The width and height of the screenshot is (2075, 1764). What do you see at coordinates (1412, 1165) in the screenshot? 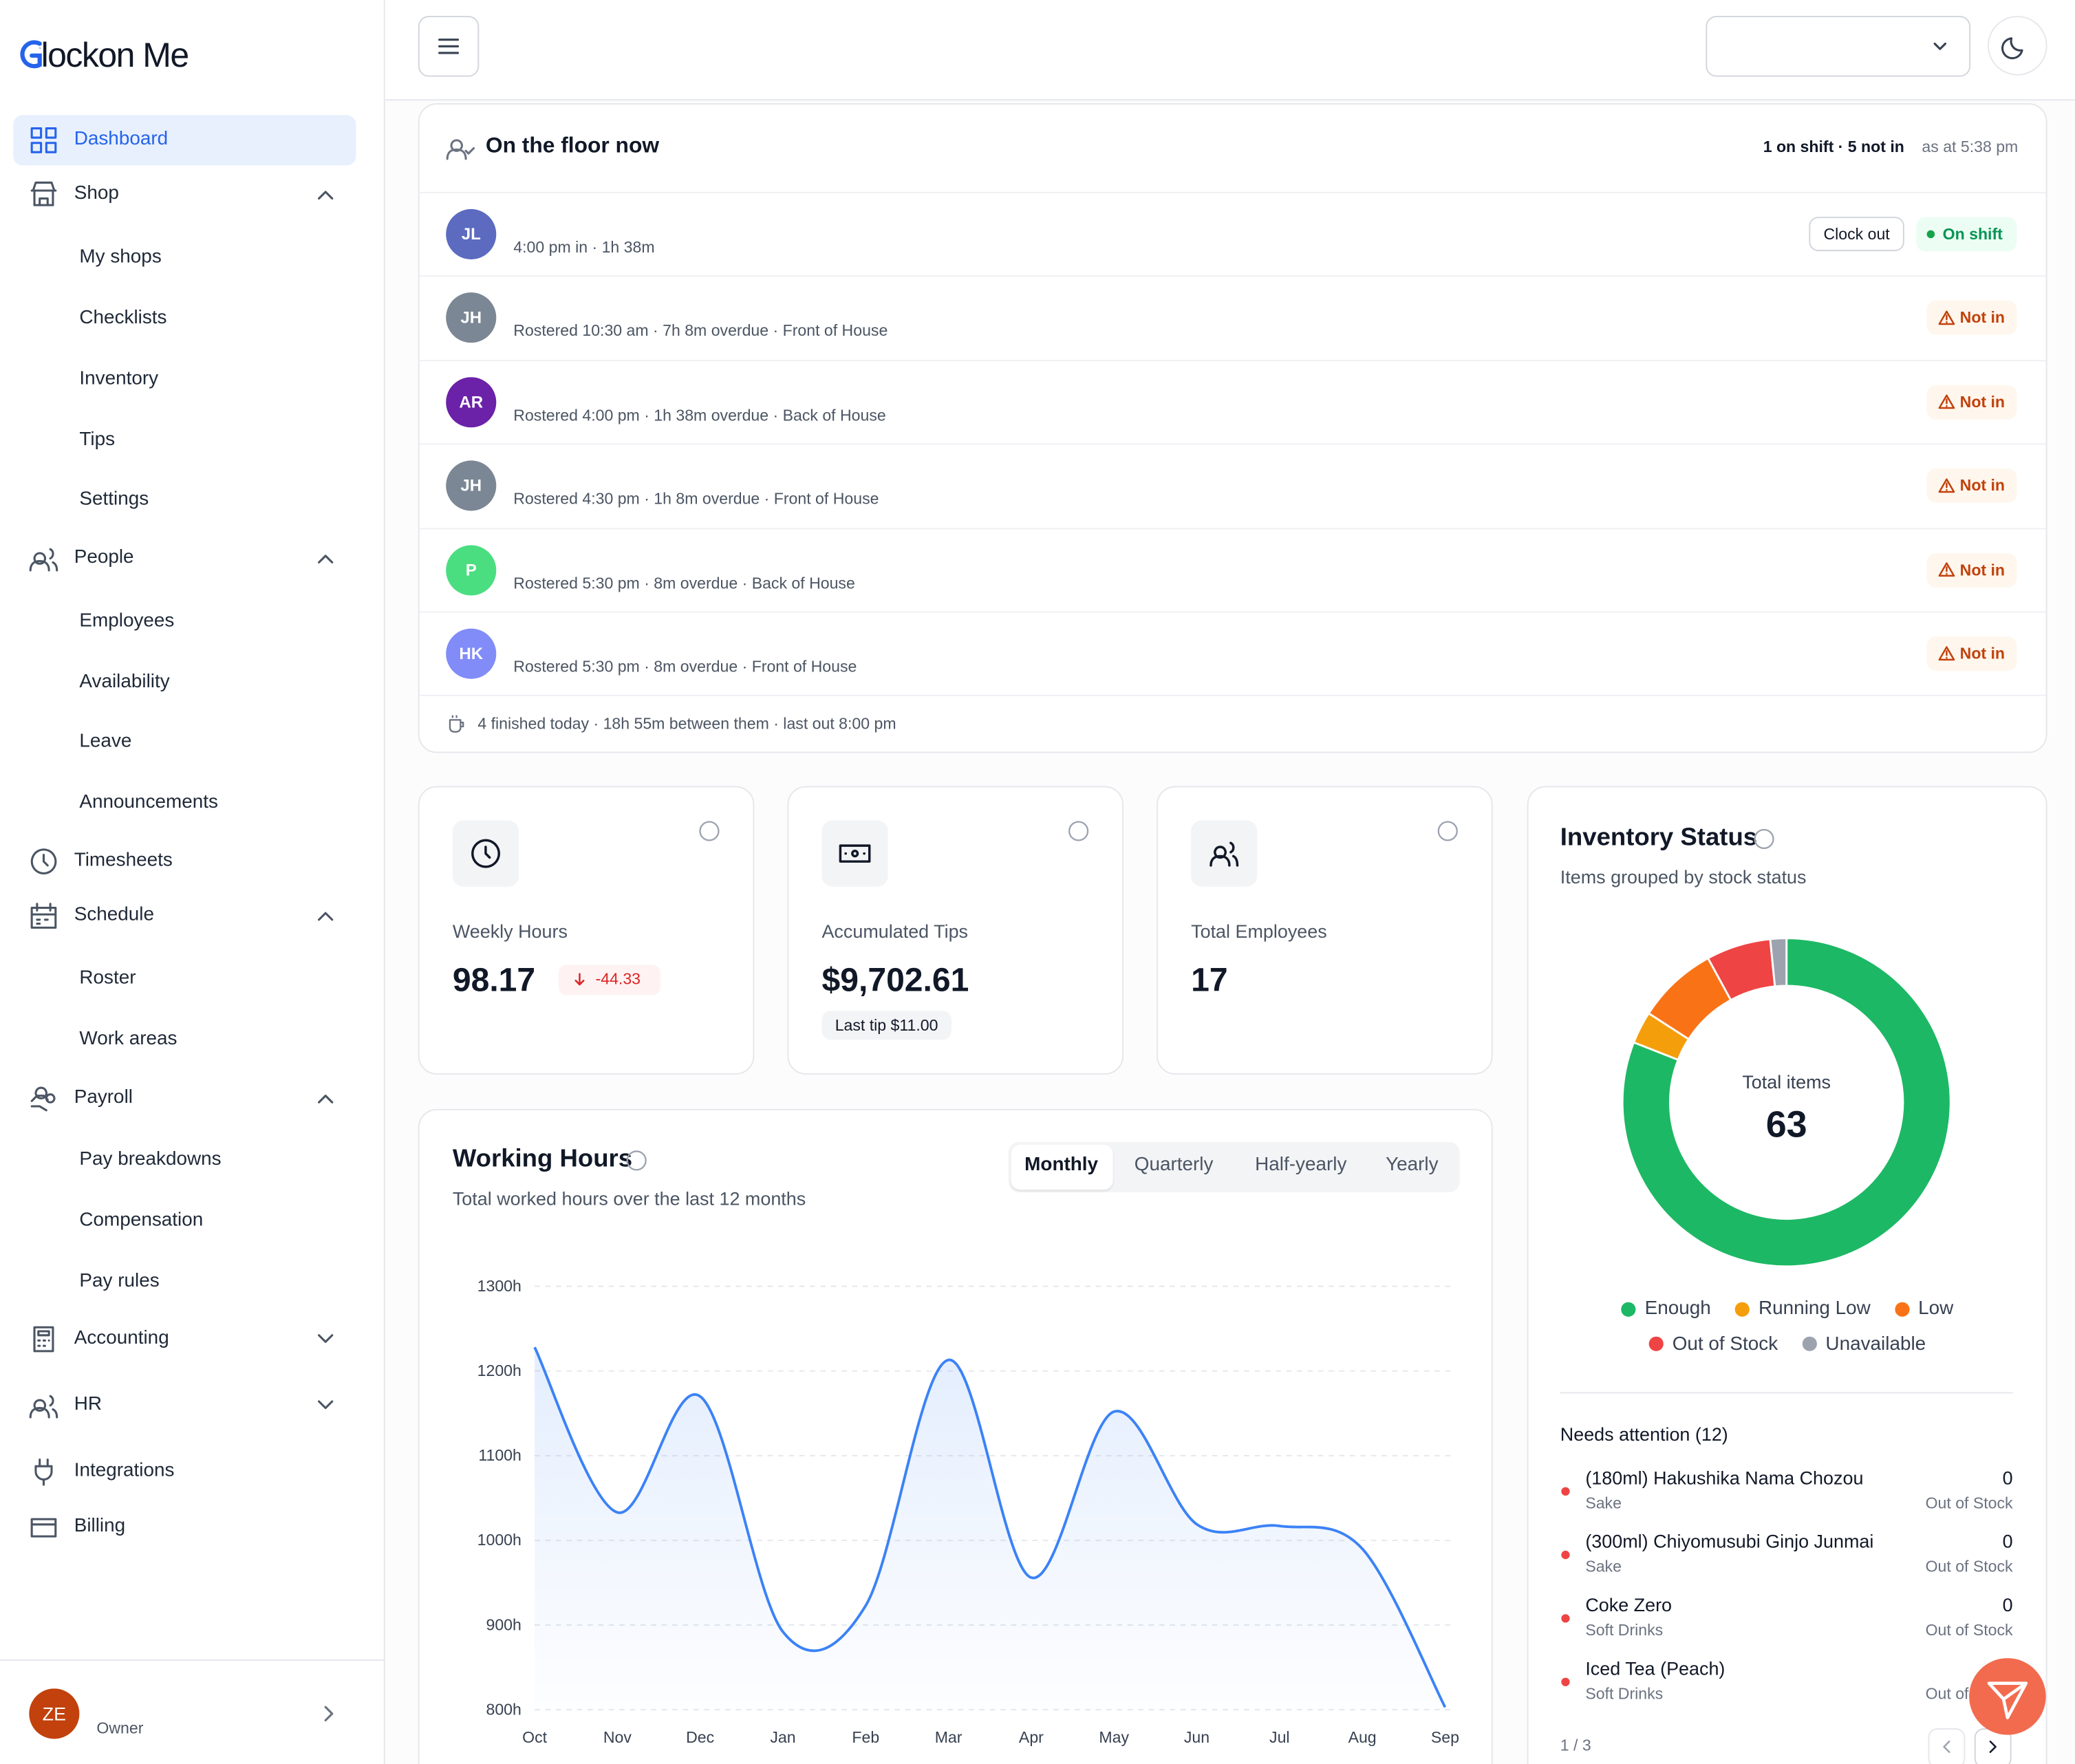
I see `period-tab: Yearly` at bounding box center [1412, 1165].